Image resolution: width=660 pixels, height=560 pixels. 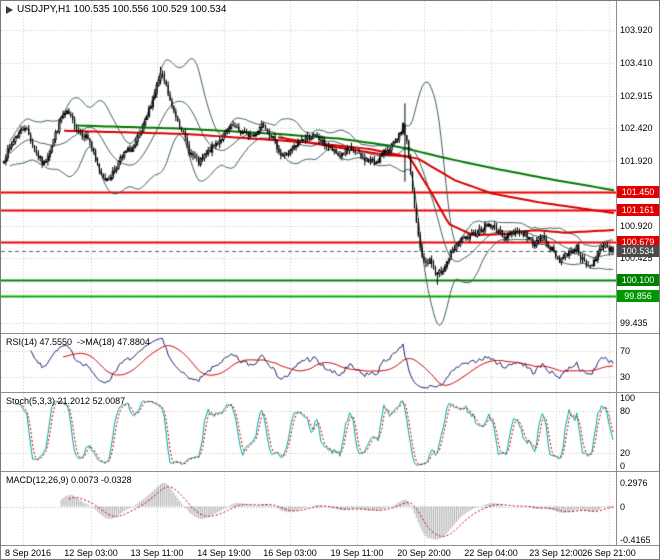 What do you see at coordinates (78, 342) in the screenshot?
I see `rsi-label: RSI(14) 47.5550 ->MA(18) 47.8804` at bounding box center [78, 342].